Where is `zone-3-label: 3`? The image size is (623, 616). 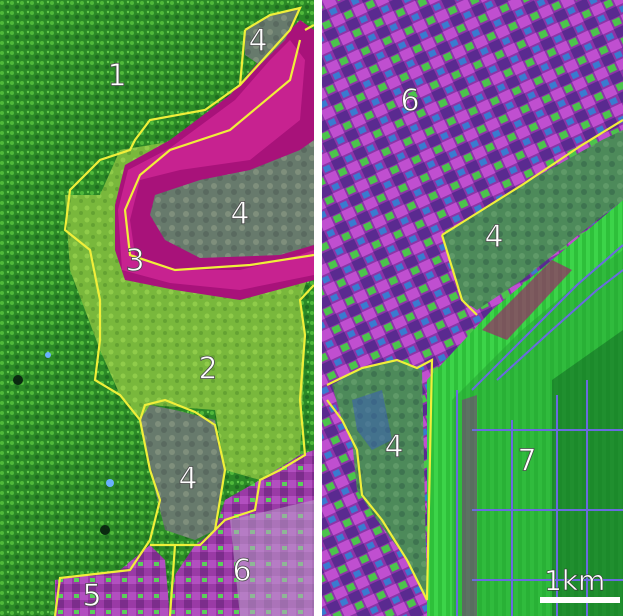 zone-3-label: 3 is located at coordinates (134, 261).